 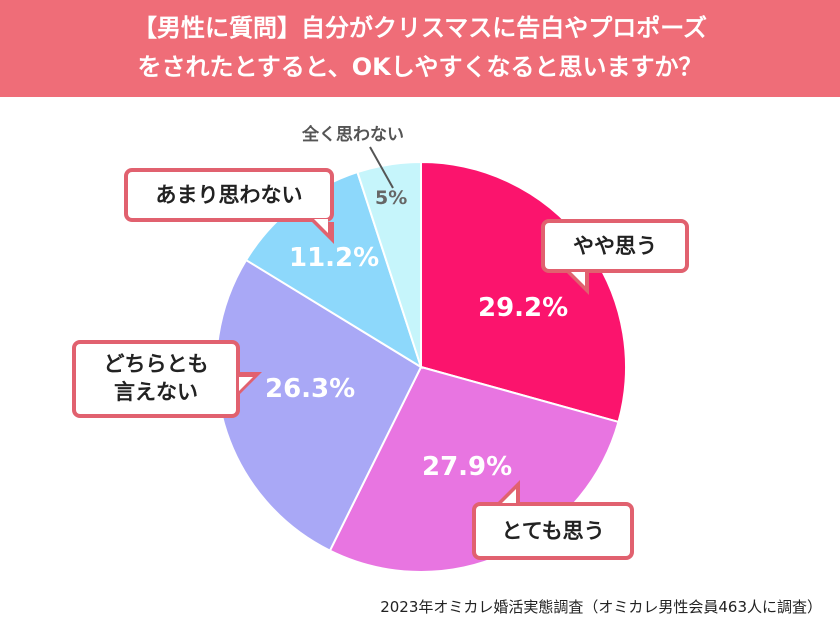 I want to click on slice-label-totemo: 27.9%, so click(x=467, y=467).